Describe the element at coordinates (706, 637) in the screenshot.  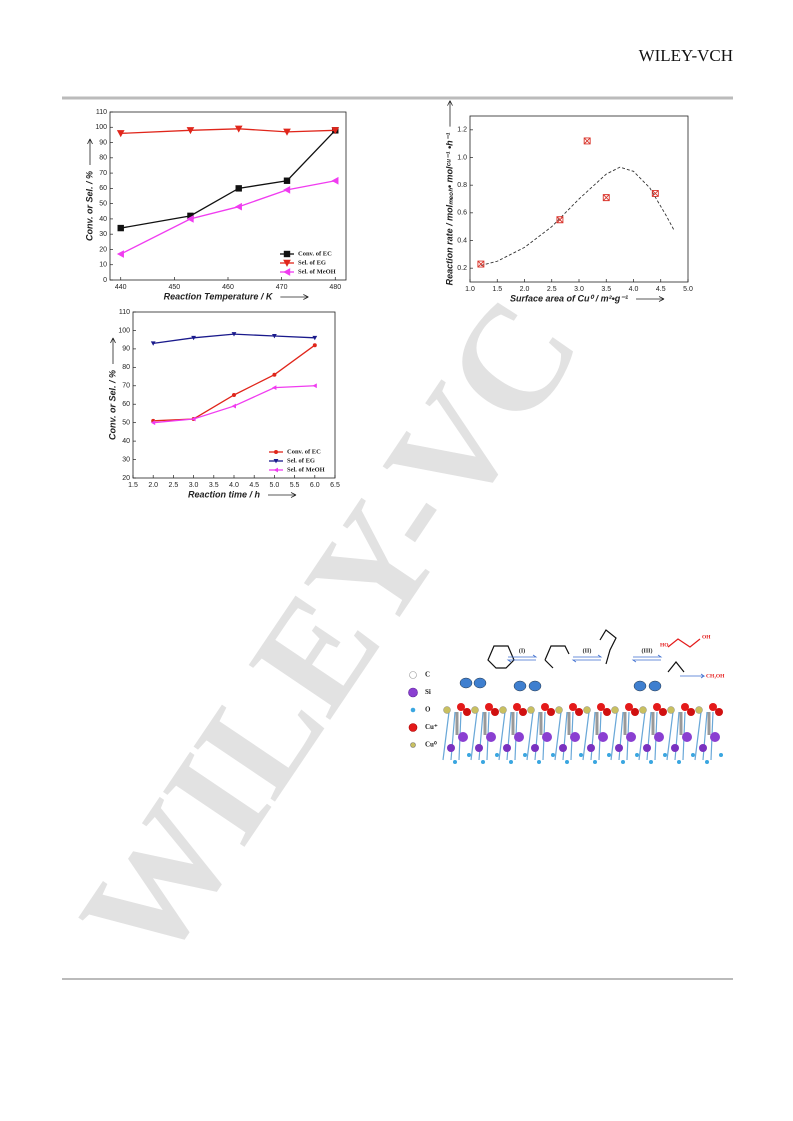
I see `glycol-label: OH` at that location.